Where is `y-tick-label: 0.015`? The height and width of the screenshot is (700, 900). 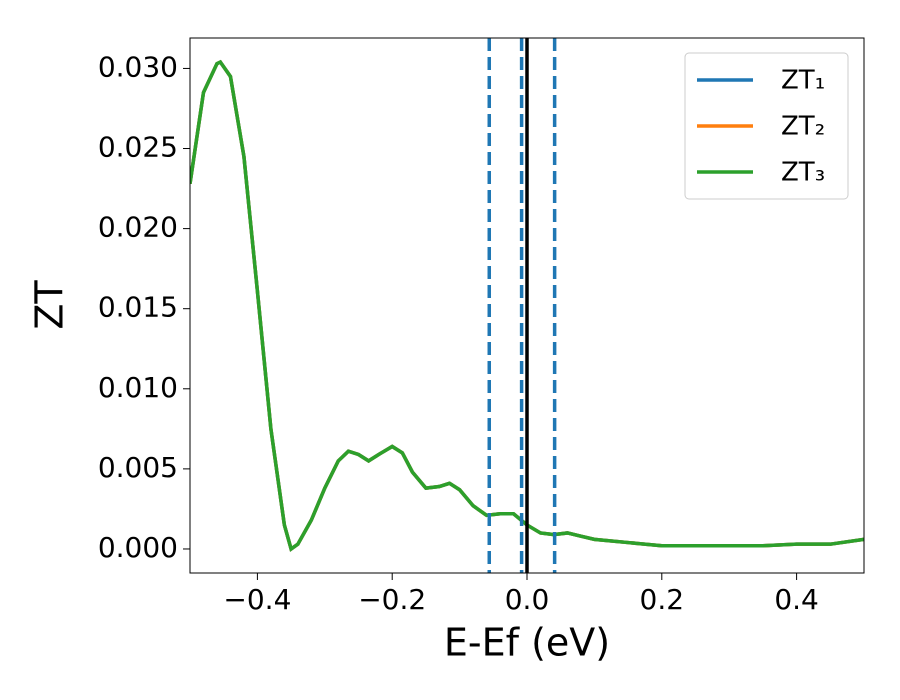
y-tick-label: 0.015 is located at coordinates (138, 307).